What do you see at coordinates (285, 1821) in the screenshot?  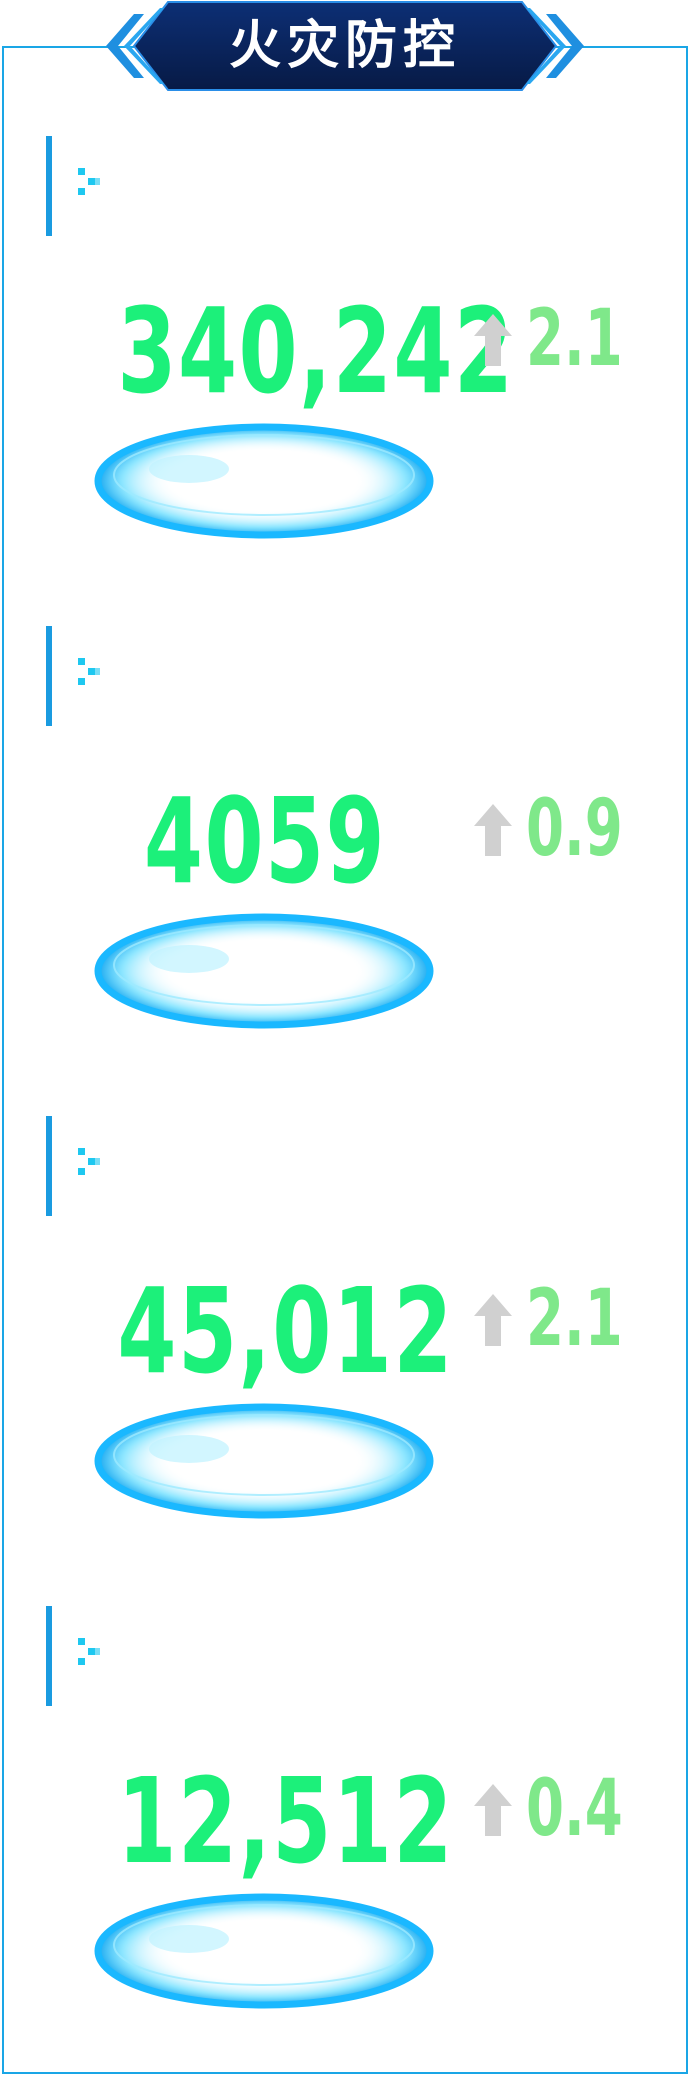 I see `metric-value: 12,512` at bounding box center [285, 1821].